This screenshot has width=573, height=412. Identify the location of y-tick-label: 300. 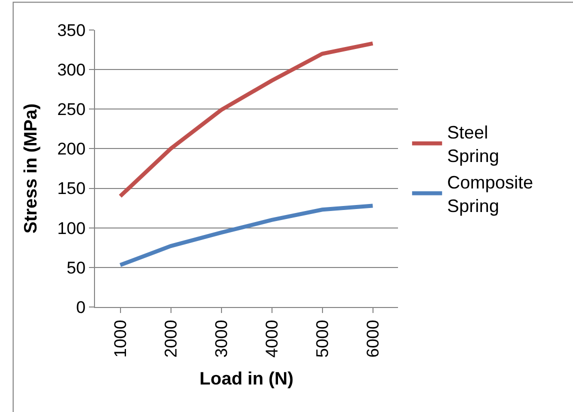
(71, 70).